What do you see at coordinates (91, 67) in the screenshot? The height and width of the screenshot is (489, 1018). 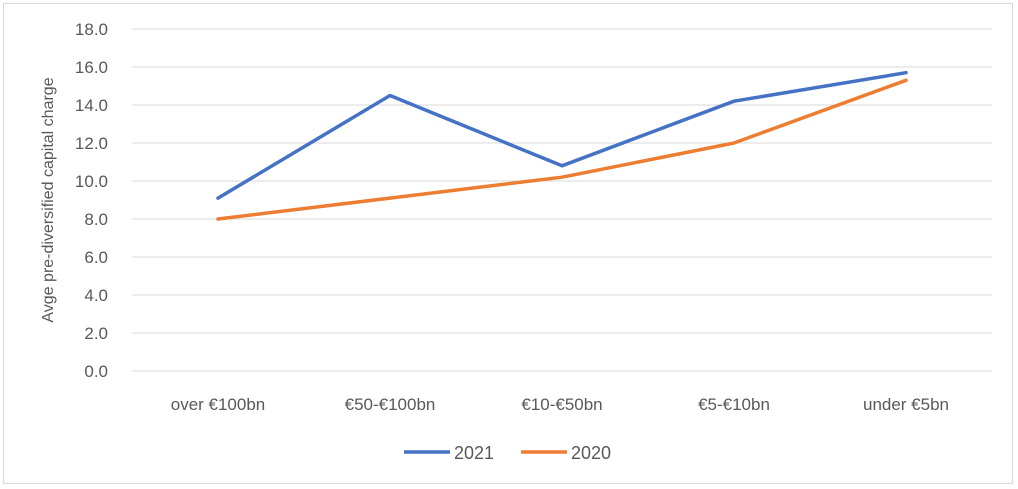 I see `y-tick-label: 16.0` at bounding box center [91, 67].